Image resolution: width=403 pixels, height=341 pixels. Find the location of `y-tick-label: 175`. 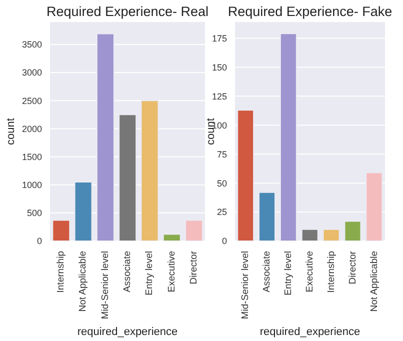

y-tick-label: 175 is located at coordinates (219, 38).